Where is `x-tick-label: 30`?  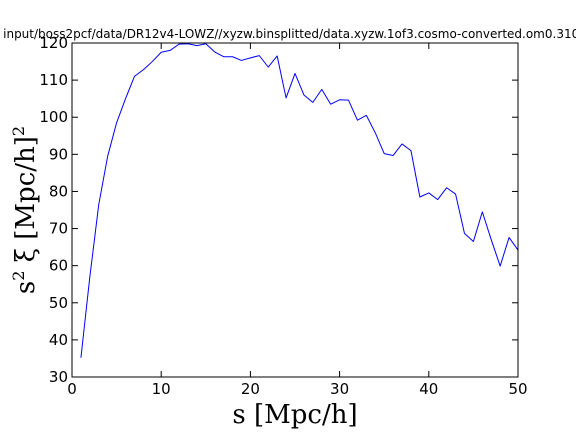
x-tick-label: 30 is located at coordinates (339, 389).